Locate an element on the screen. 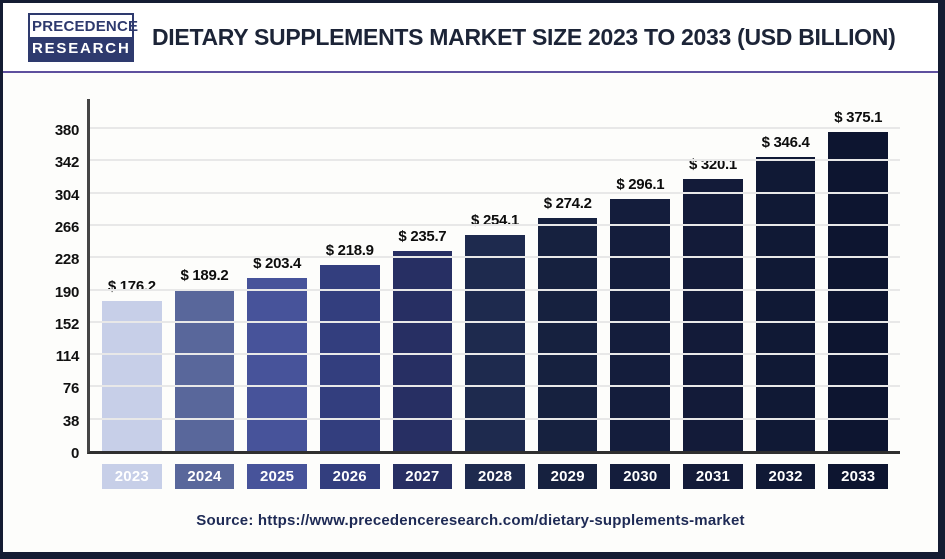 This screenshot has width=945, height=559. bar-2030 is located at coordinates (640, 325).